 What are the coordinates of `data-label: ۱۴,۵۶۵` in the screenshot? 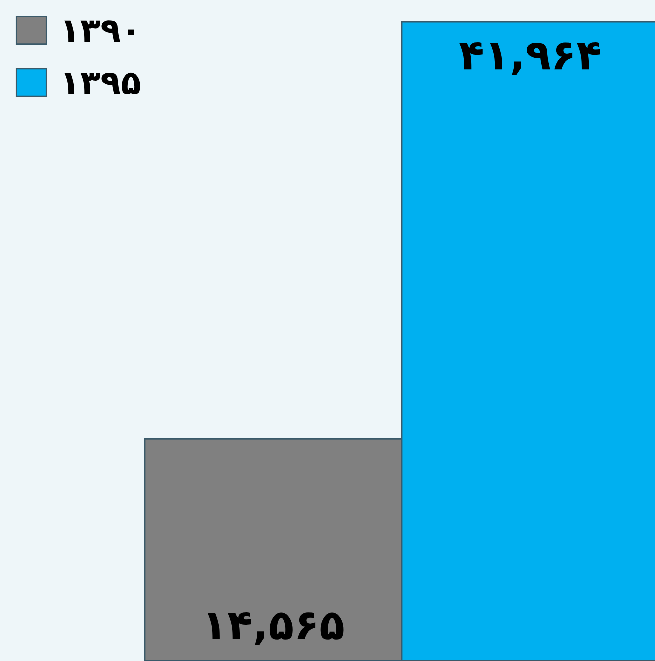 It's located at (276, 629).